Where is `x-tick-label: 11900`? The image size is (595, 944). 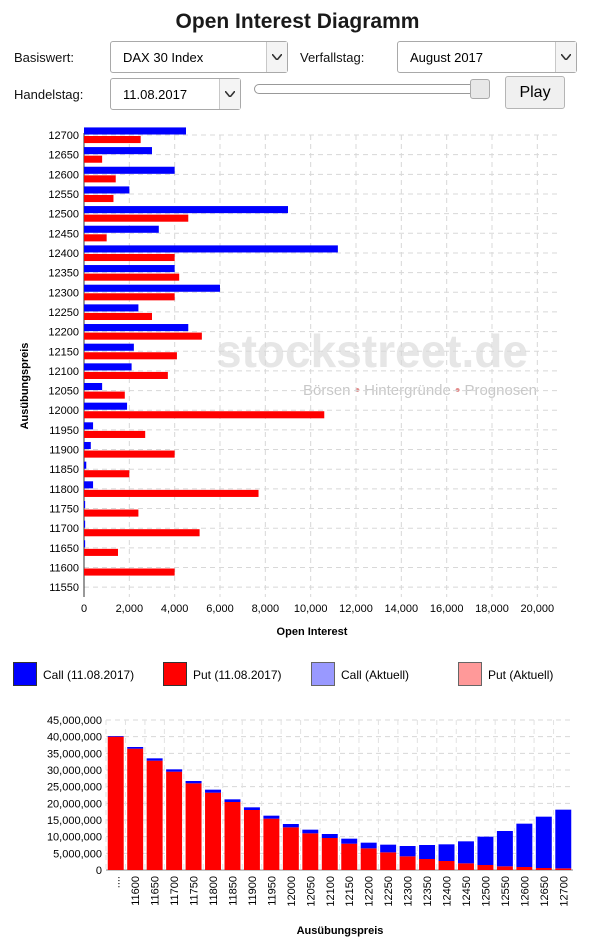 x-tick-label: 11900 is located at coordinates (253, 891).